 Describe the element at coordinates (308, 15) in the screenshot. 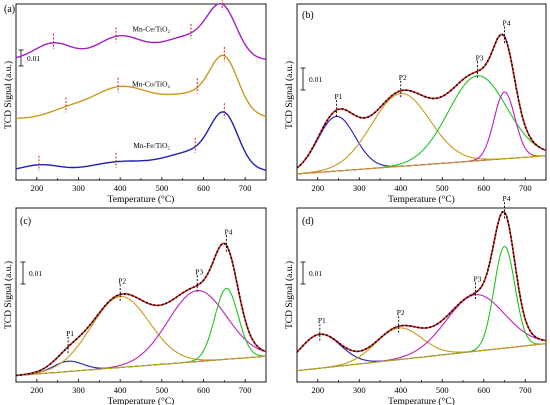

I see `panel-label: (b)` at that location.